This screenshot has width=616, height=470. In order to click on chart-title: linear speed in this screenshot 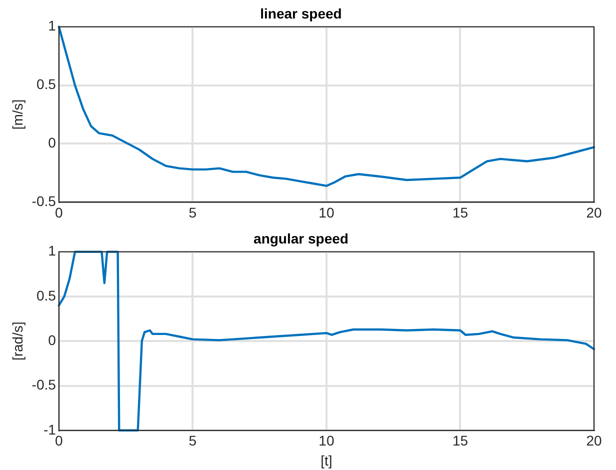, I will do `click(301, 13)`.